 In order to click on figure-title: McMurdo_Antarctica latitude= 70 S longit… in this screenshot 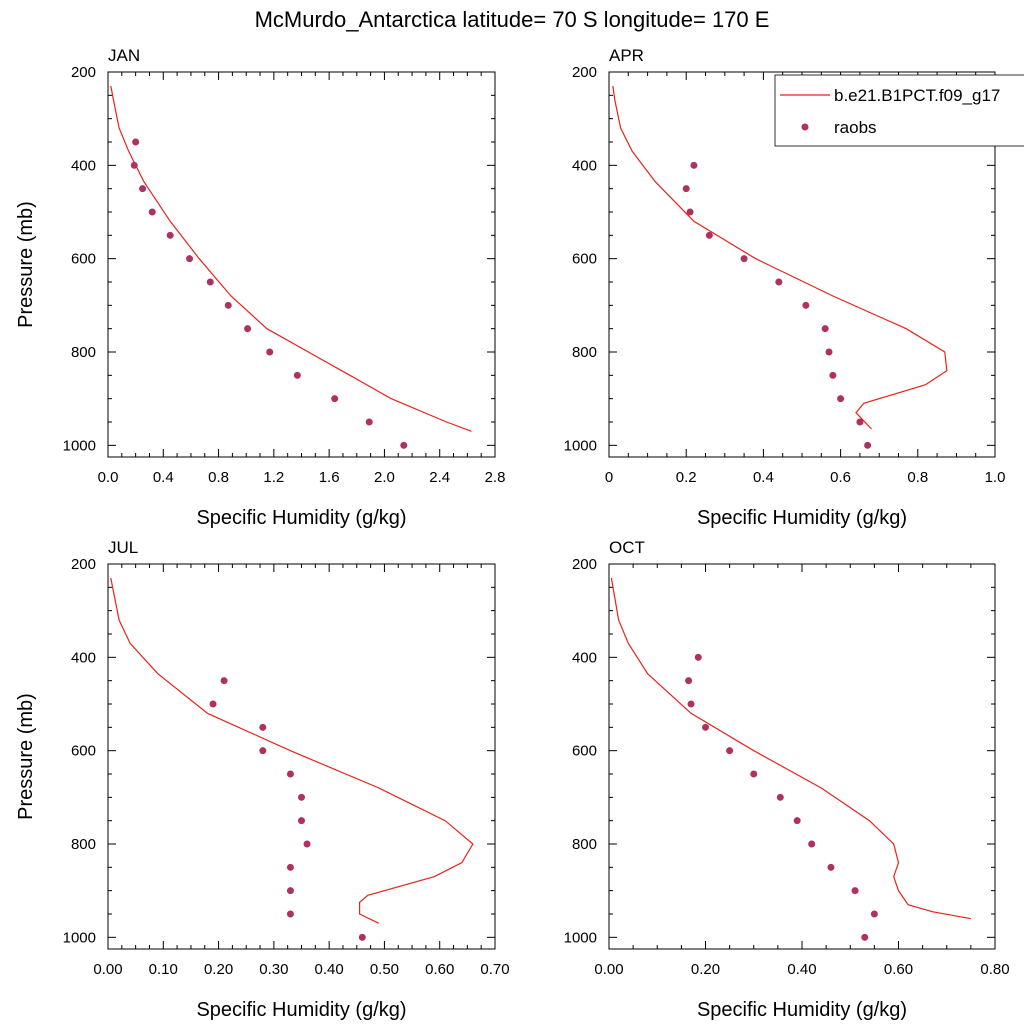, I will do `click(512, 19)`.